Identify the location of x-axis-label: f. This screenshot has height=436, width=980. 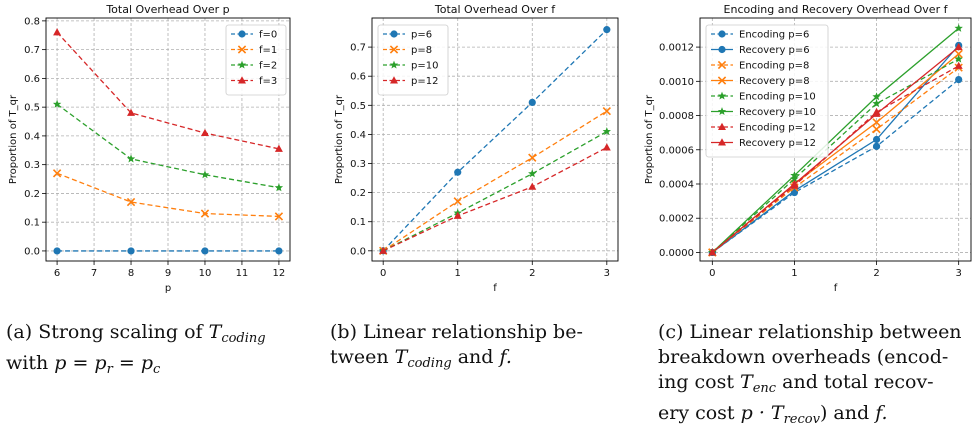
(495, 288).